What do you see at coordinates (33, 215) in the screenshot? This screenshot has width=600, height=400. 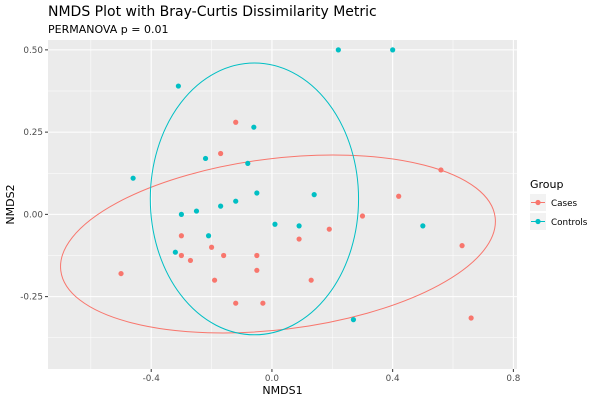 I see `y-tick-label: 0.00` at bounding box center [33, 215].